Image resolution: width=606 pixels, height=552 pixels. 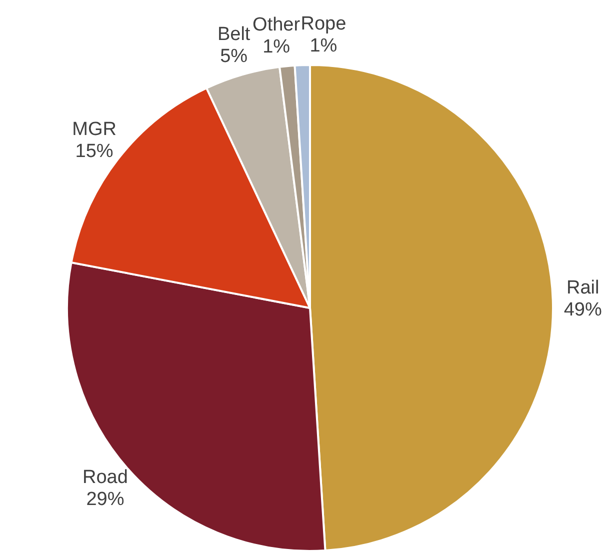 I want to click on slice-label: Rope, so click(x=323, y=23).